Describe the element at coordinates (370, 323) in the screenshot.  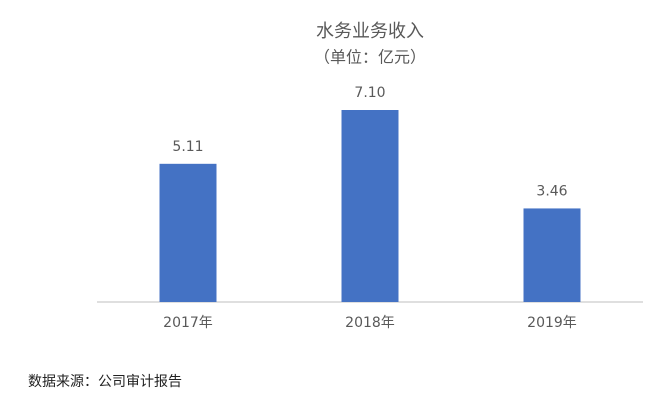
I see `x-tick-label: 2018年` at that location.